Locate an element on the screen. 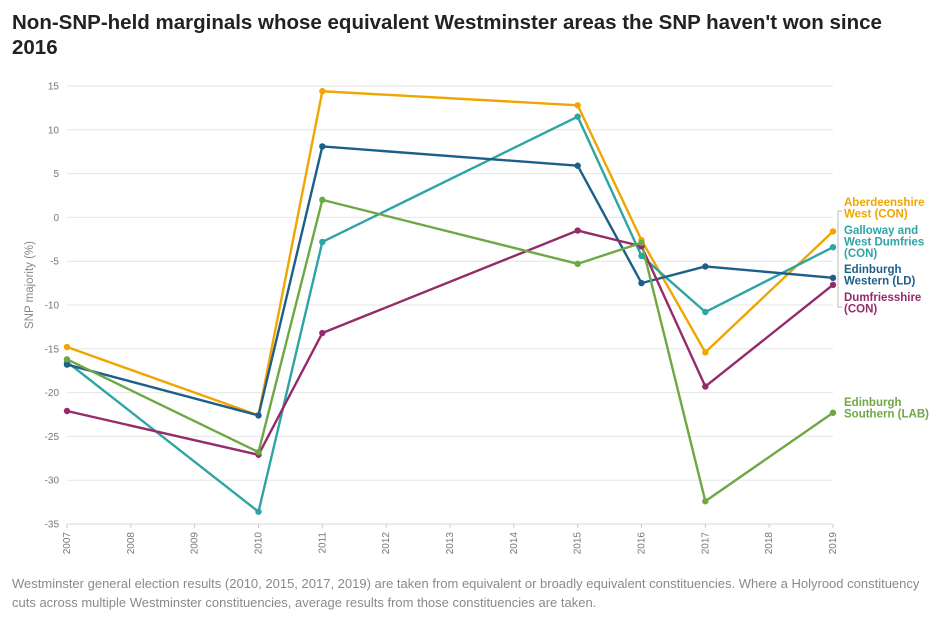 The height and width of the screenshot is (643, 944). series-label: Dumfriesshire (CON) is located at coordinates (882, 304).